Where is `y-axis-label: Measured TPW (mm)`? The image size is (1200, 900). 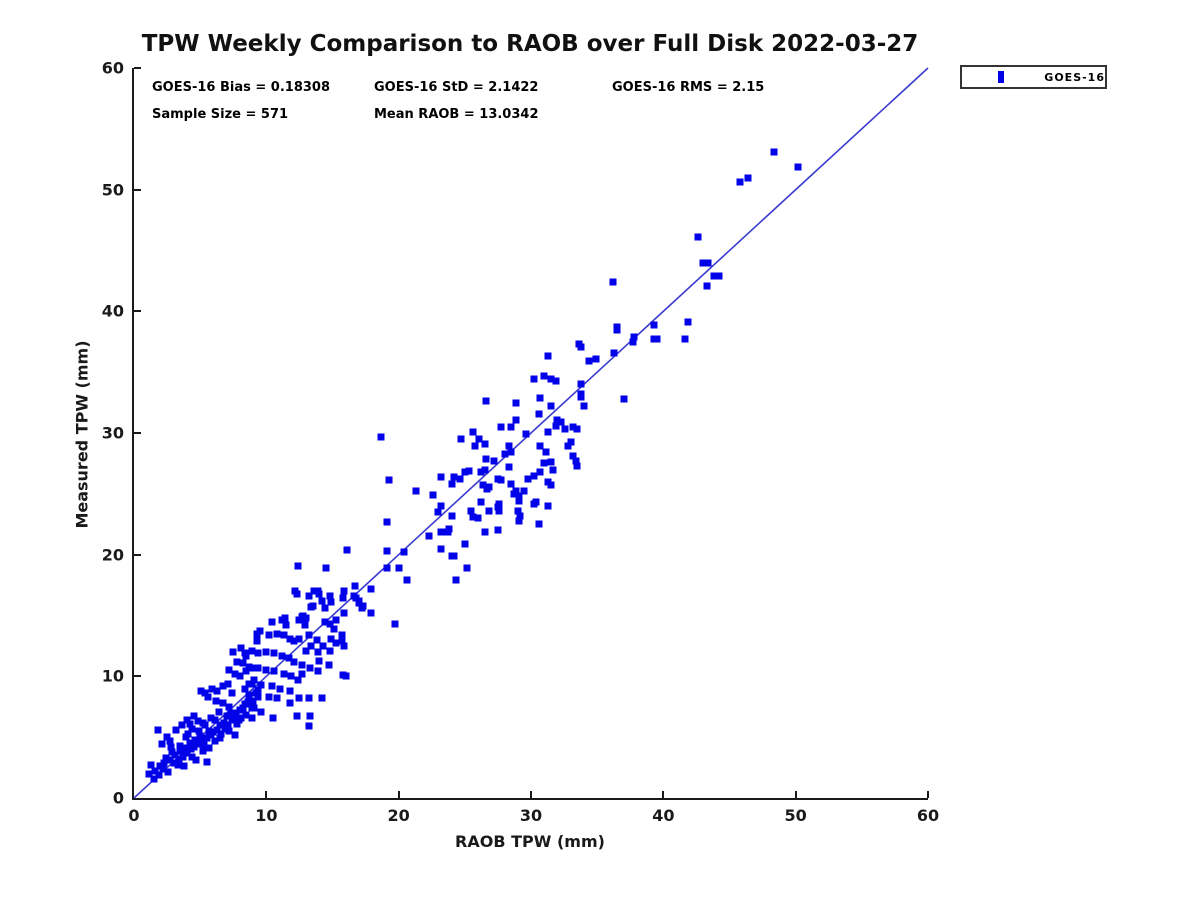
y-axis-label: Measured TPW (mm) is located at coordinates (82, 434).